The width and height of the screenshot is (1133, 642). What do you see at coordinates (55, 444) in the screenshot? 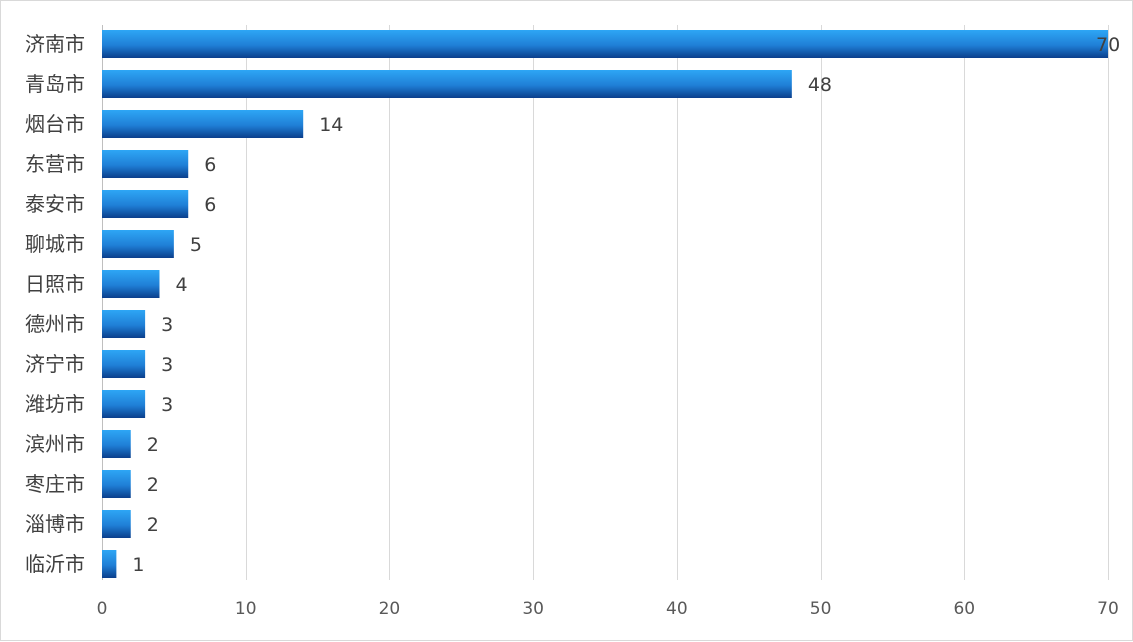
I see `category-label: 滨州市` at bounding box center [55, 444].